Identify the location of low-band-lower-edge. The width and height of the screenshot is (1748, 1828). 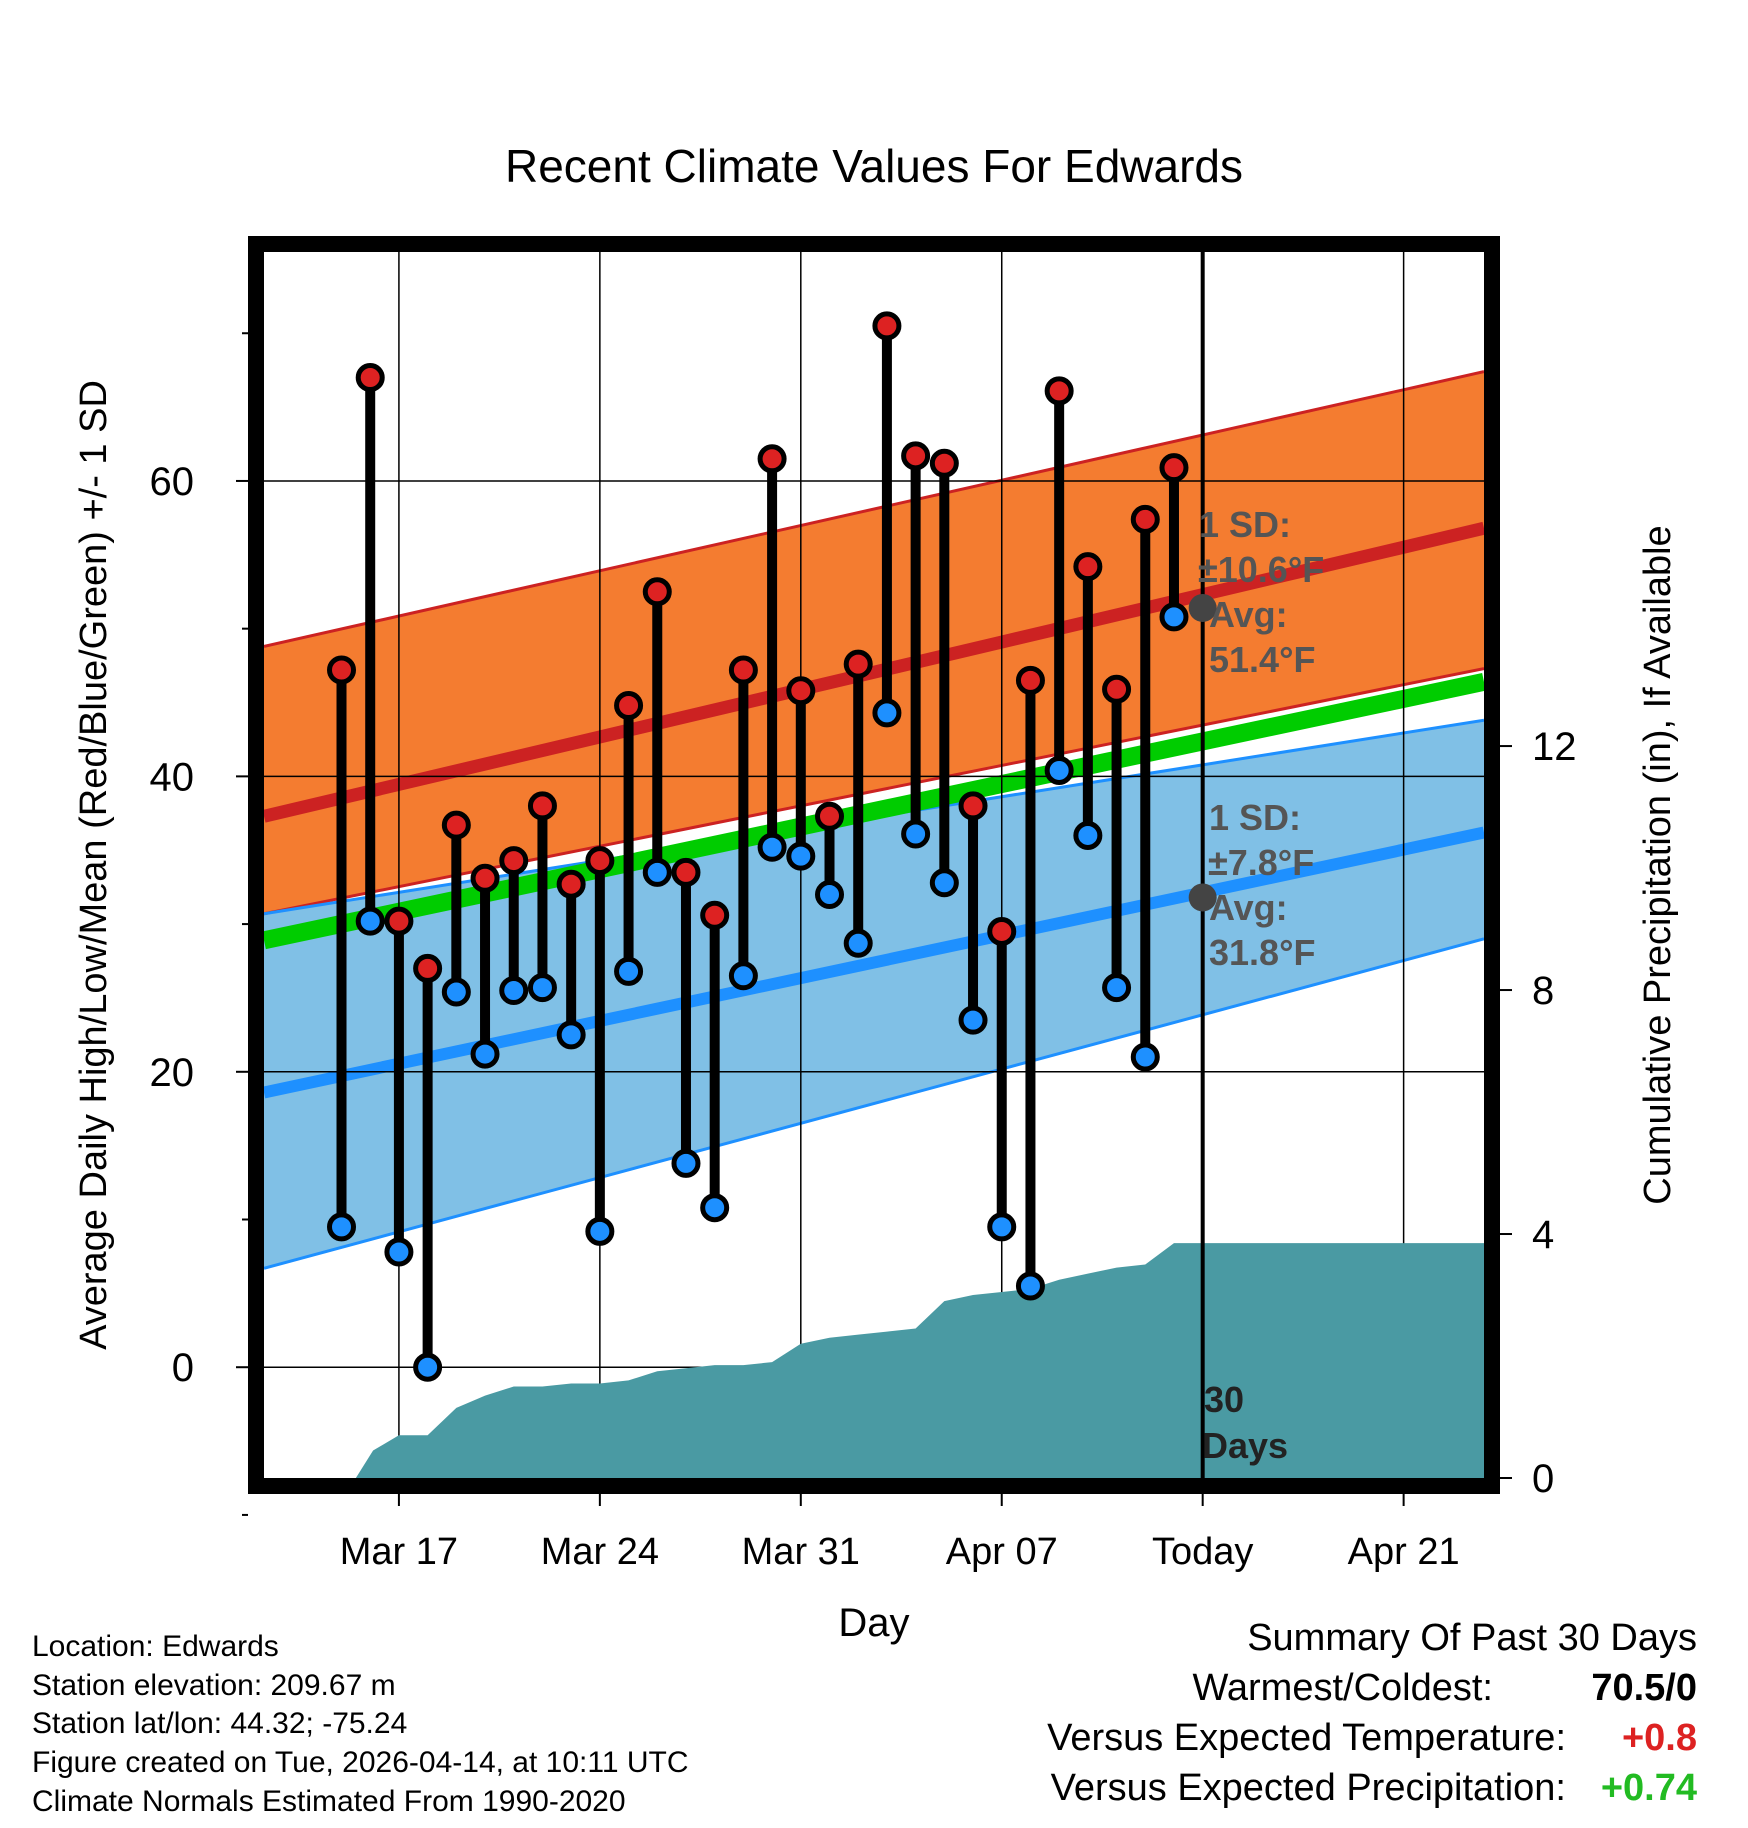
(874, 1103).